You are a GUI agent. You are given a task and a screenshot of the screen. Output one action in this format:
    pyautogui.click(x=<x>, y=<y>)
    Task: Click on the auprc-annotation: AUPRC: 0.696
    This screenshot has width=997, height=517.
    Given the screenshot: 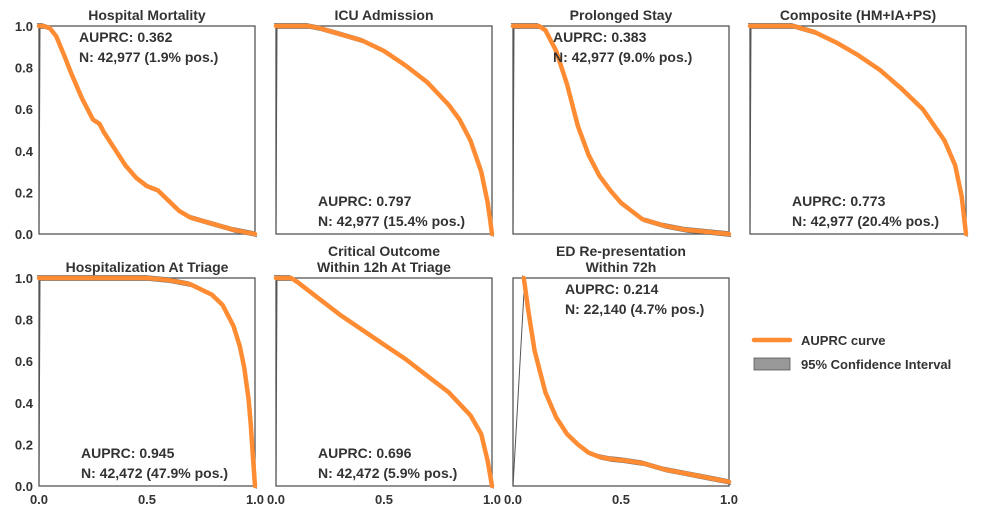 What is the action you would take?
    pyautogui.click(x=365, y=453)
    